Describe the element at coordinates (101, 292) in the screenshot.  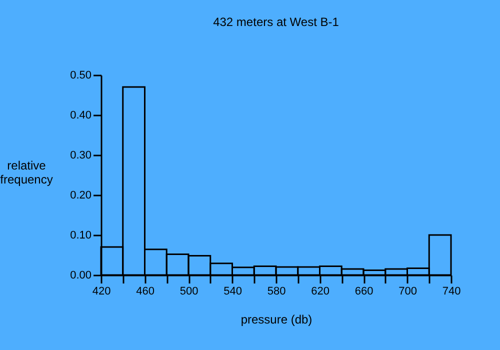
I see `x-tick-label: 420` at that location.